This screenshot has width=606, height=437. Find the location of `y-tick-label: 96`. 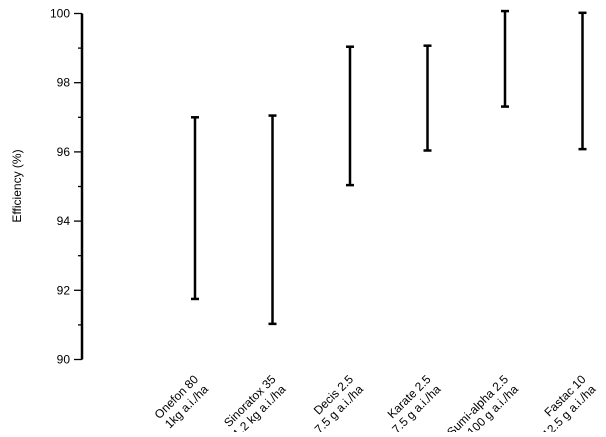

y-tick-label: 96 is located at coordinates (64, 152).